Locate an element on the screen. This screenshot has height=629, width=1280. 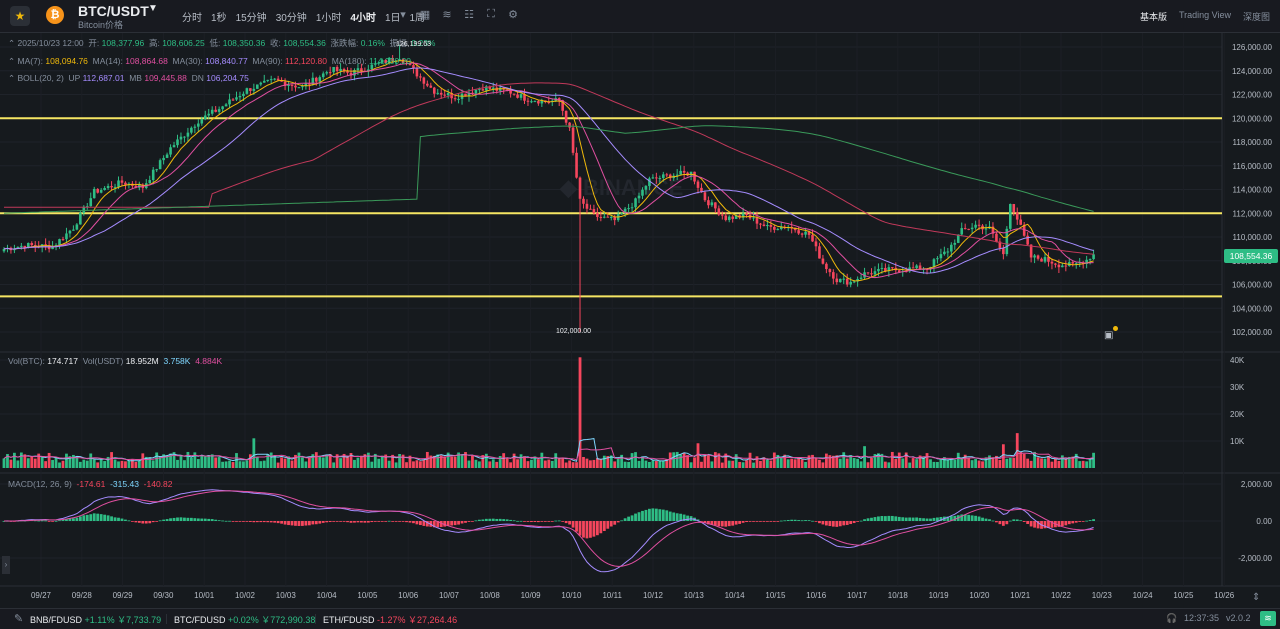
interval-tab-0: 分时 is located at coordinates (192, 18).